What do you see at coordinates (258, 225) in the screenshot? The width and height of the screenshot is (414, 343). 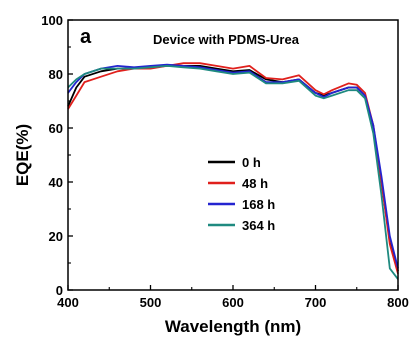 I see `legend-label: 364 h` at bounding box center [258, 225].